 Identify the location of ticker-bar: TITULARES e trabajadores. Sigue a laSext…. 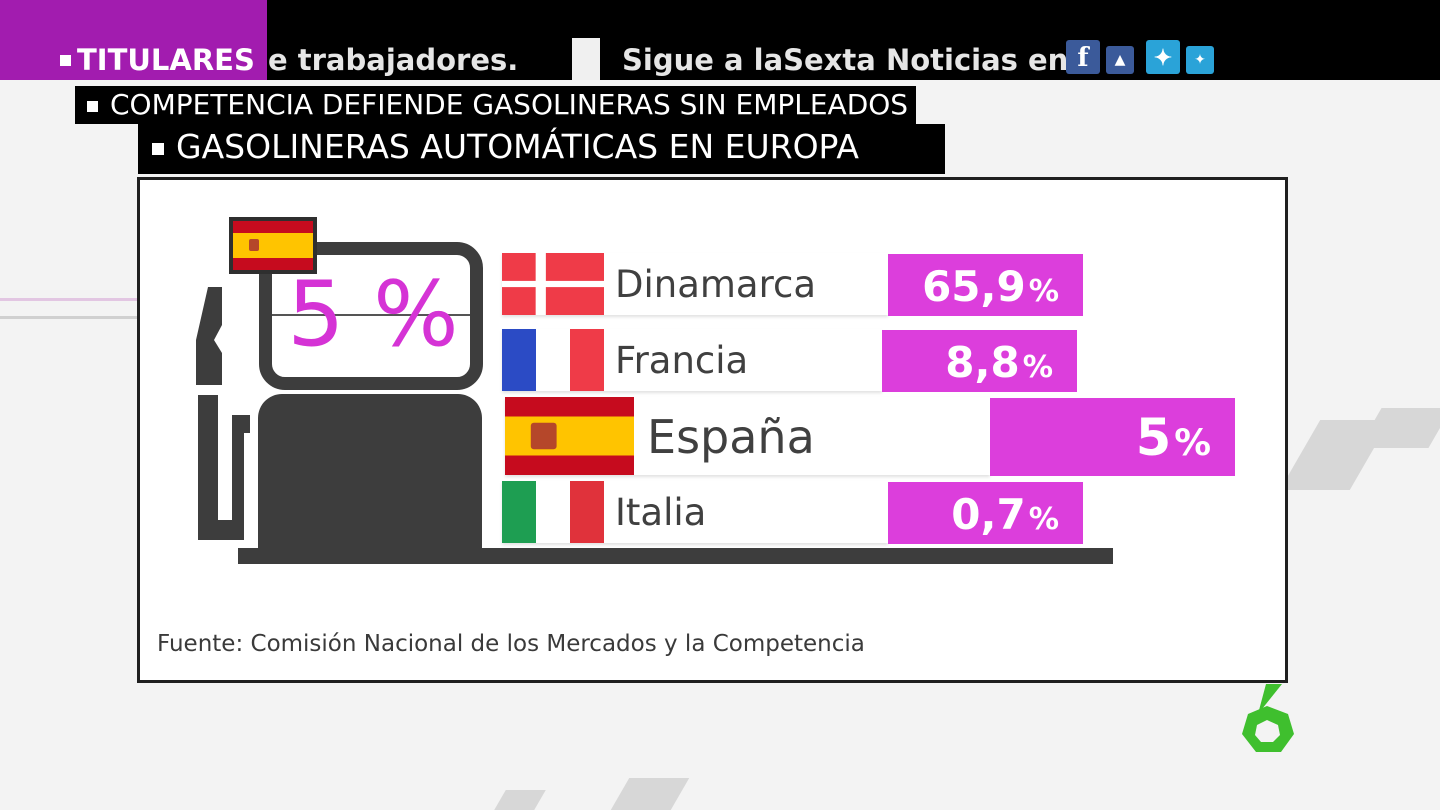
(720, 40).